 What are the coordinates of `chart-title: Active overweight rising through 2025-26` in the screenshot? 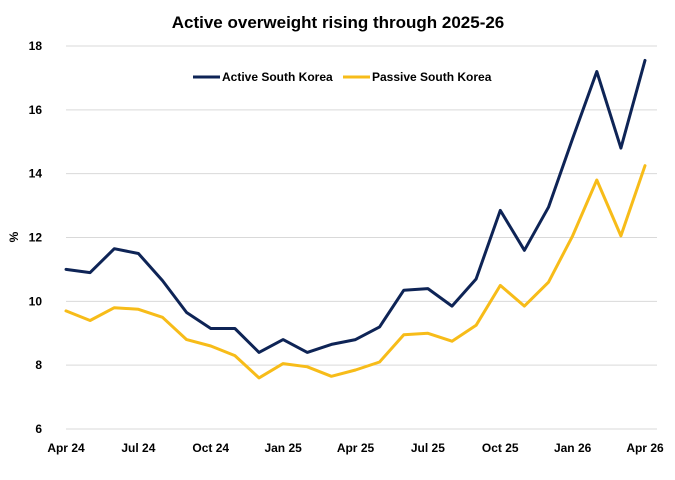 It's located at (338, 22).